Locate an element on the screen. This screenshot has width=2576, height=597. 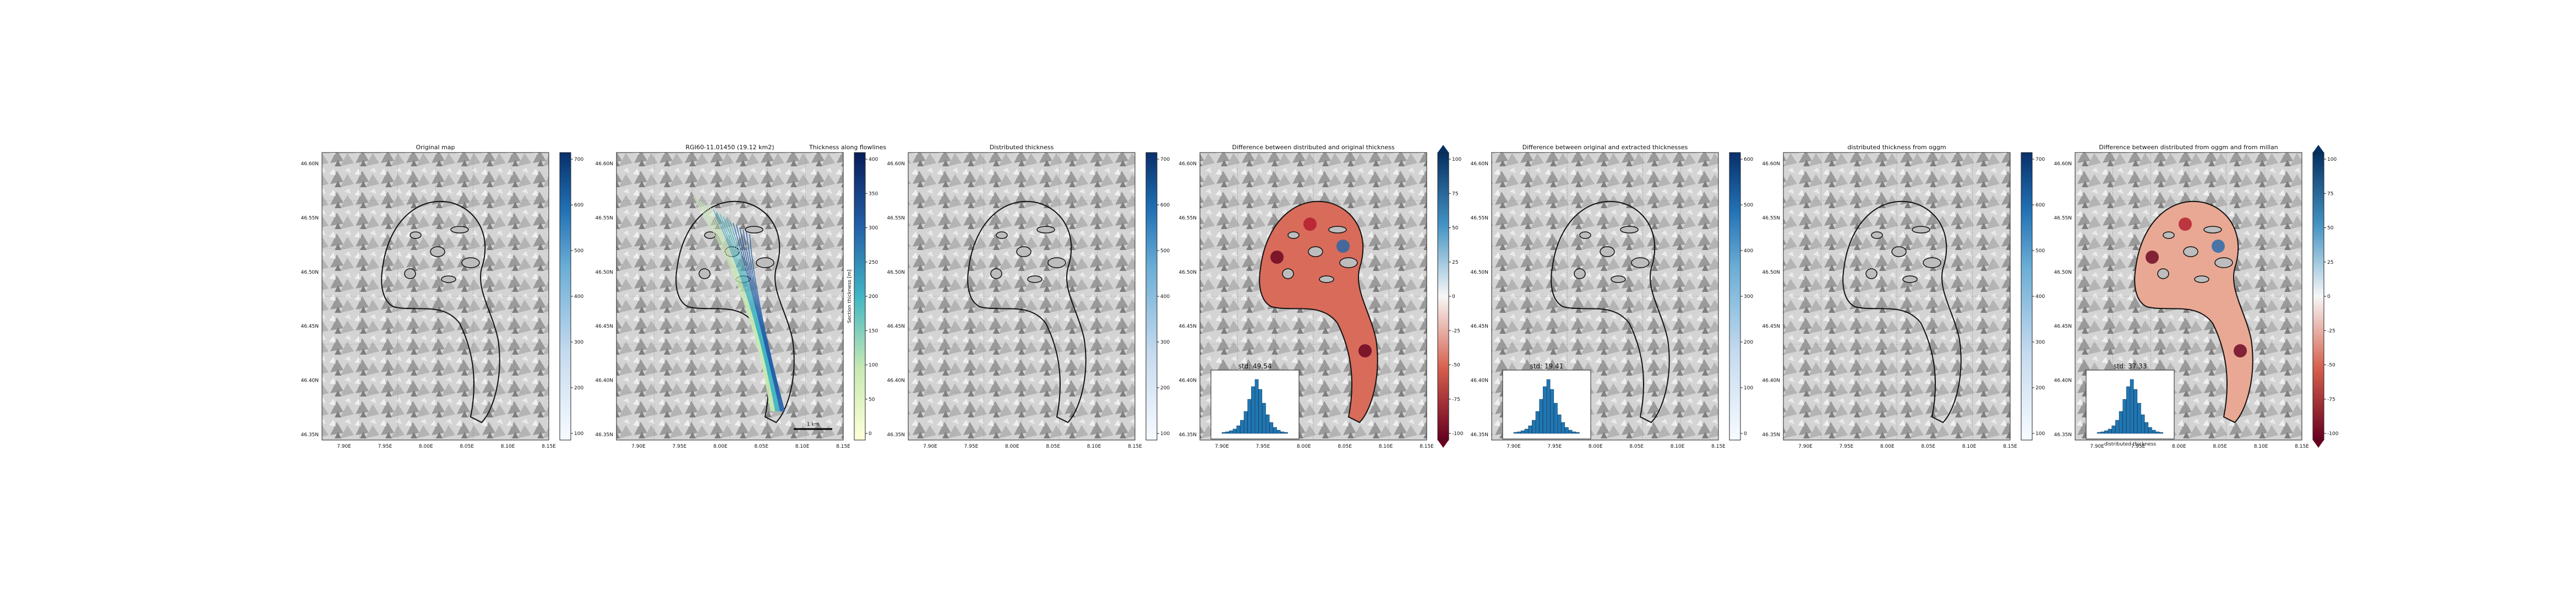
std-label: std: 49.54 is located at coordinates (1255, 366).